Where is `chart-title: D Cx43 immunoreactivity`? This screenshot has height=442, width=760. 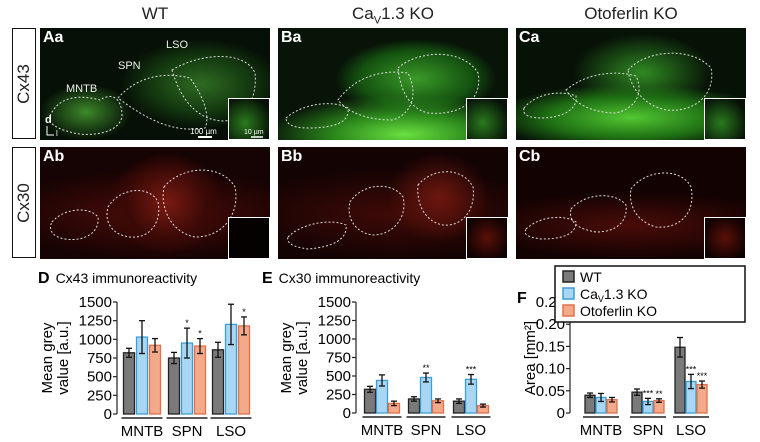
chart-title: D Cx43 immunoreactivity is located at coordinates (117, 278).